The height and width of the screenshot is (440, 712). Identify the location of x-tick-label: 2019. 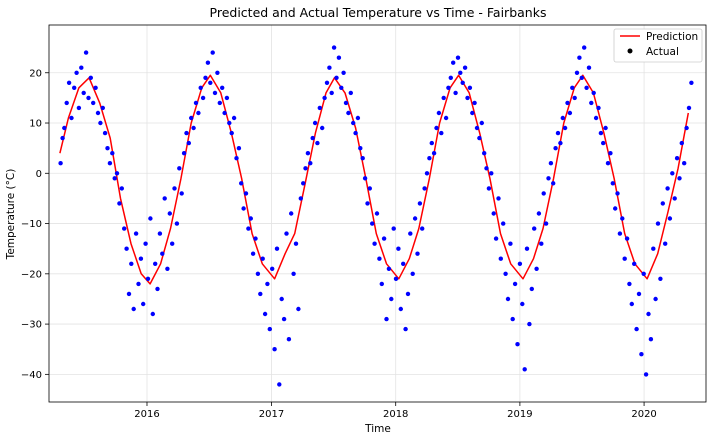
(519, 414).